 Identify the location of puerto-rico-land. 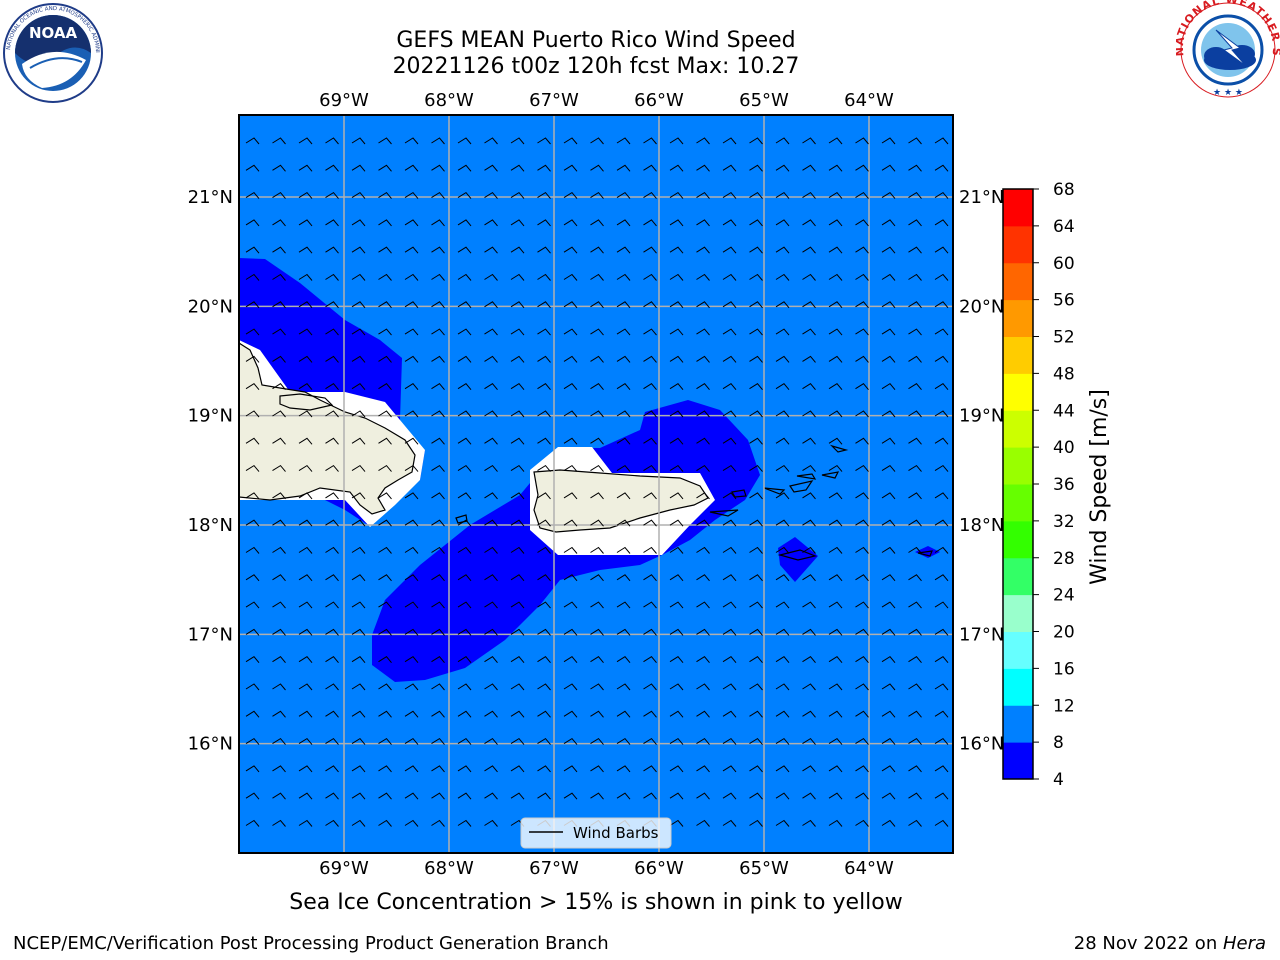
(621, 501).